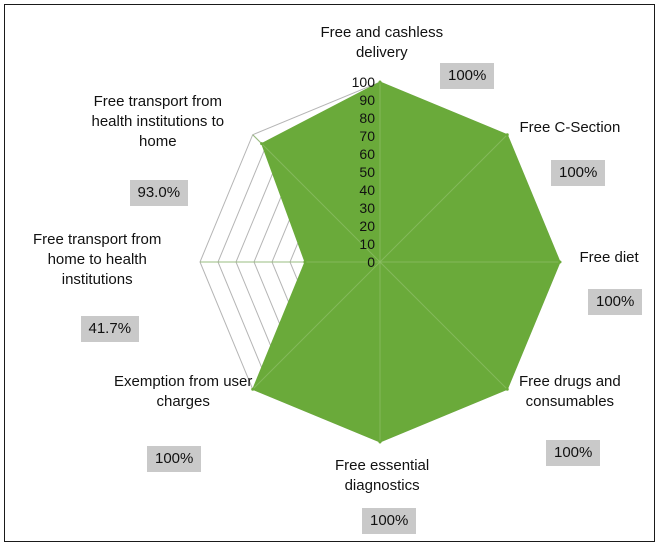 The image size is (659, 544). I want to click on category-label: Free essential diagnostics, so click(382, 475).